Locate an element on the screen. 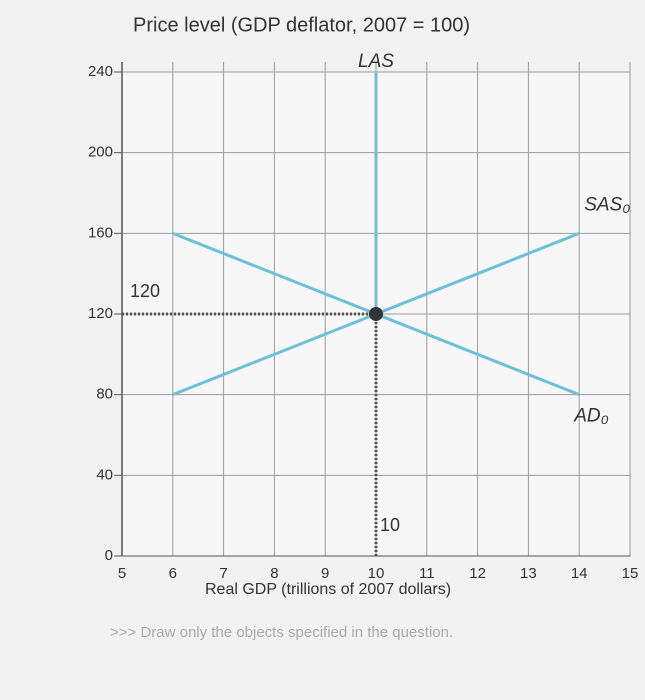 The width and height of the screenshot is (645, 700). x-tick-label: 6 is located at coordinates (173, 573).